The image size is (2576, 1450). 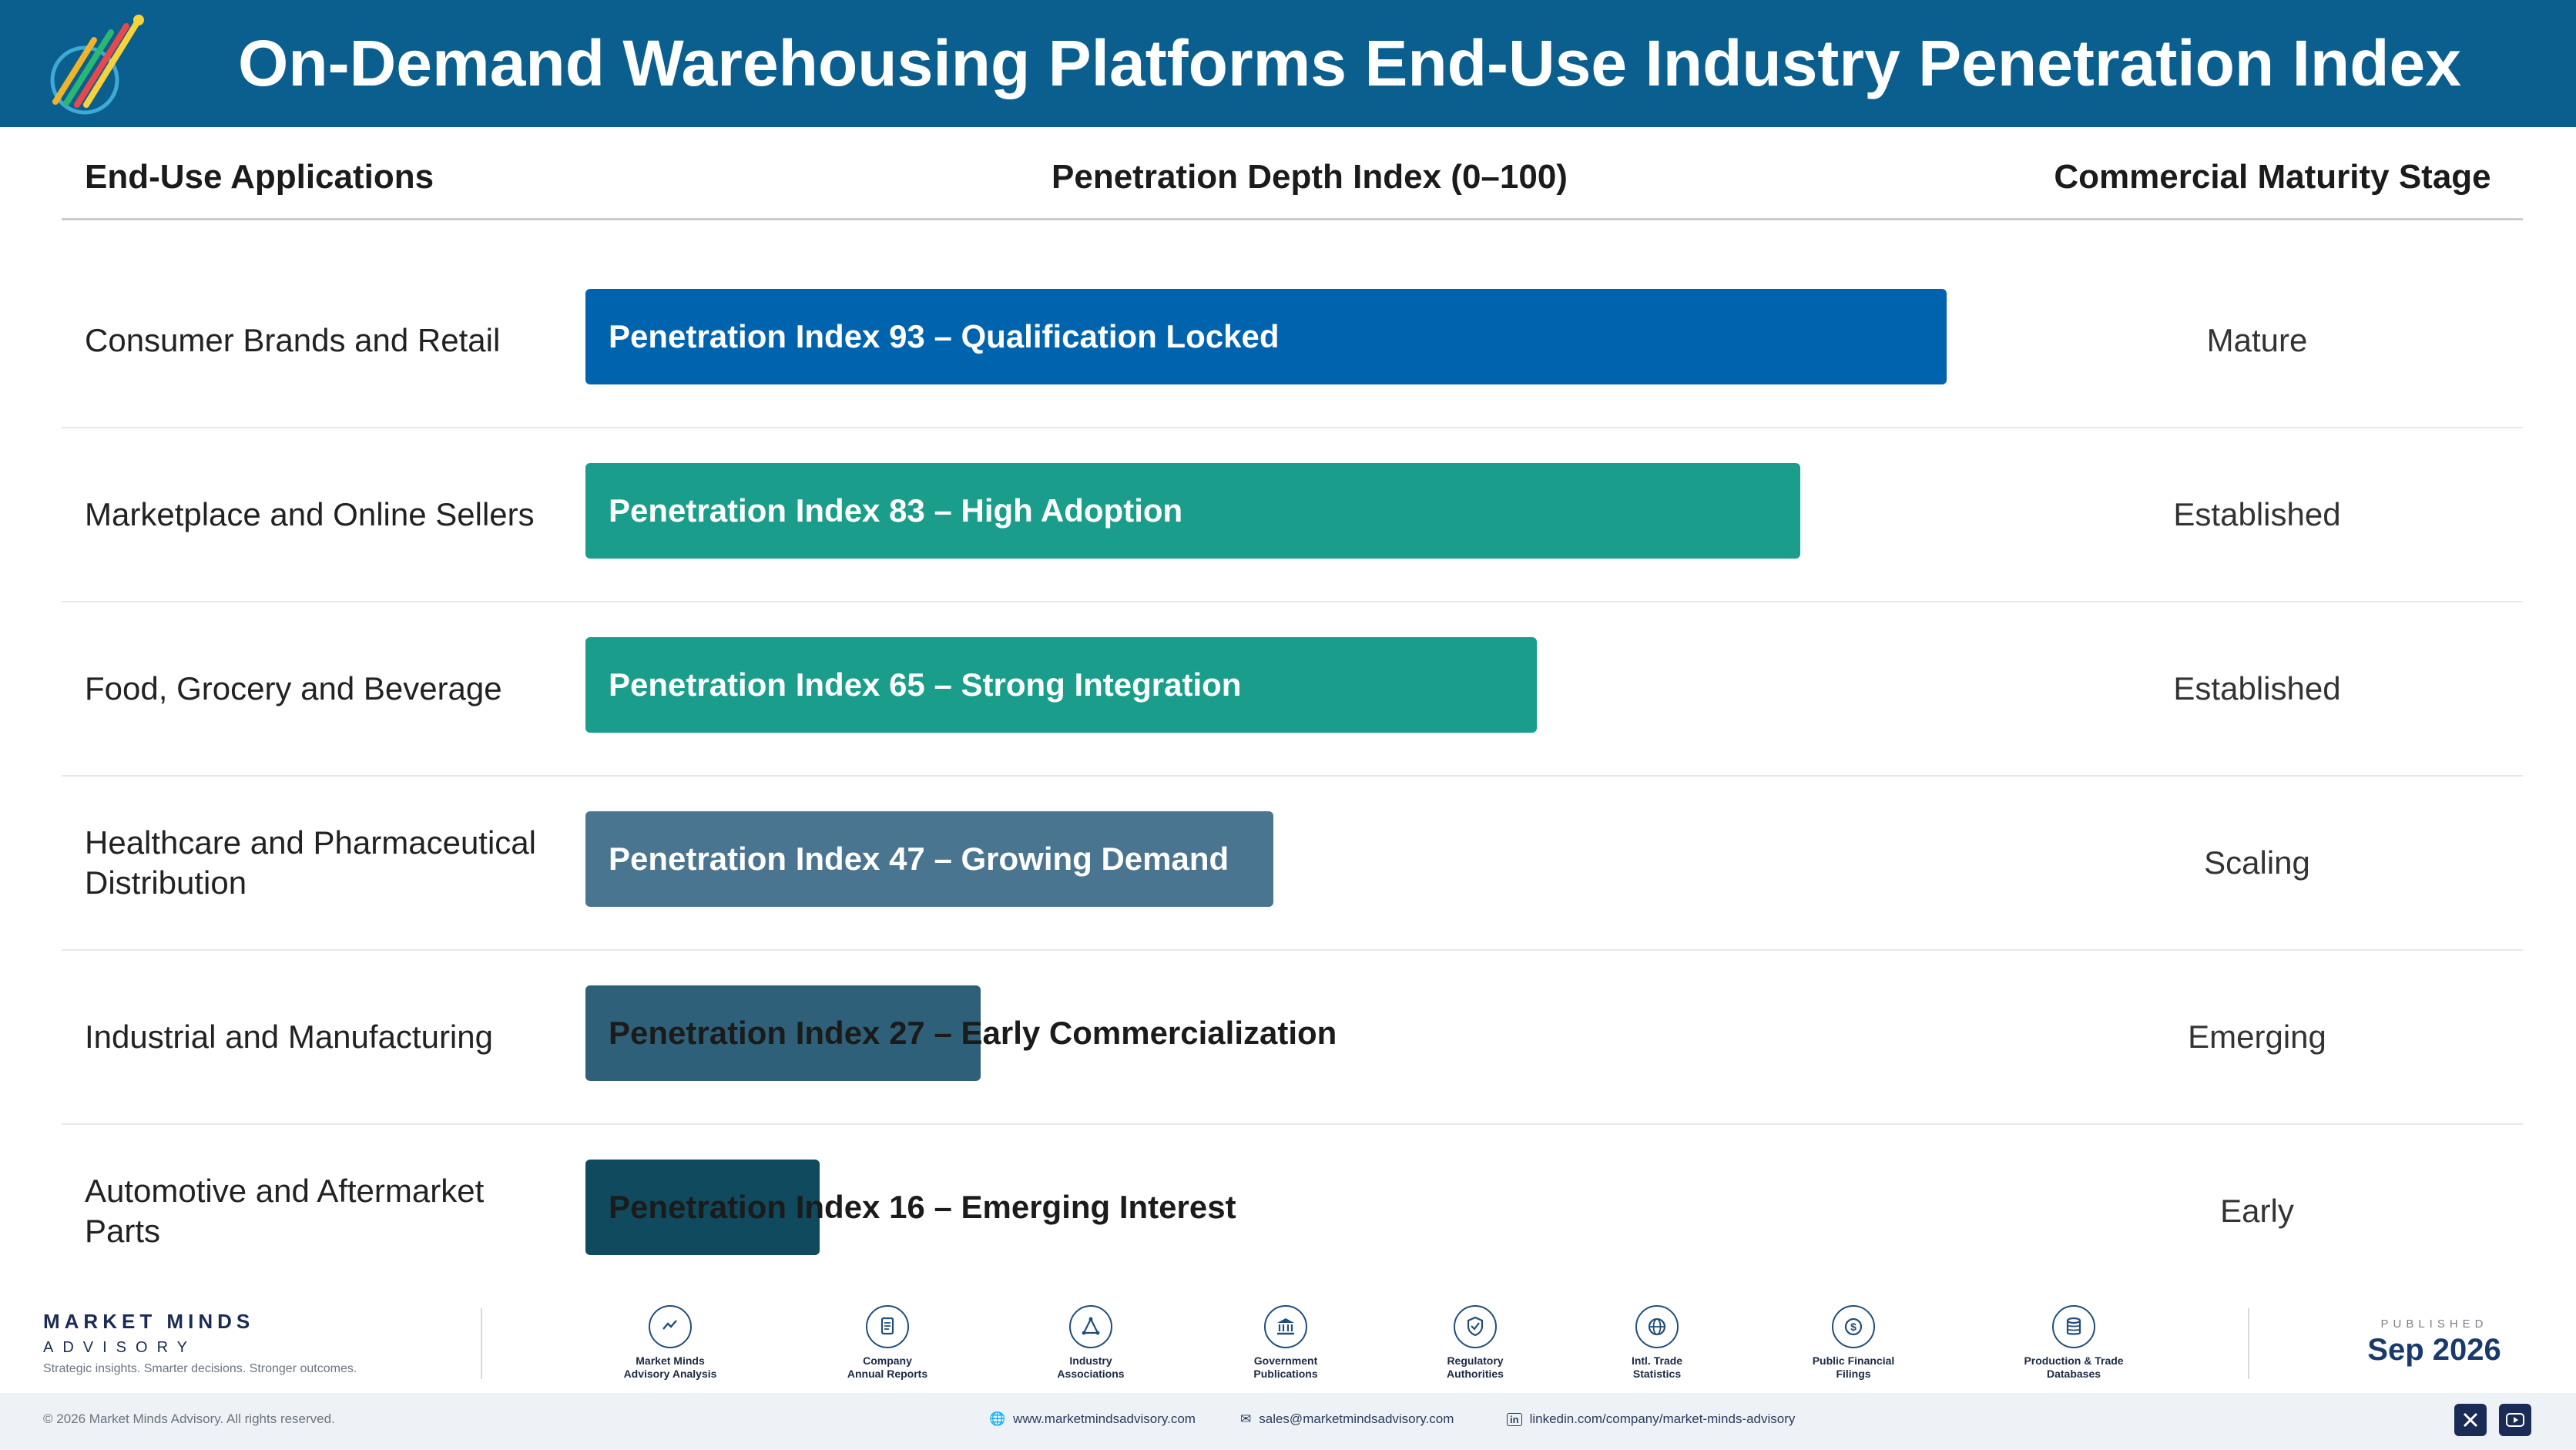 I want to click on globe-icon: 🌐, so click(x=997, y=1418).